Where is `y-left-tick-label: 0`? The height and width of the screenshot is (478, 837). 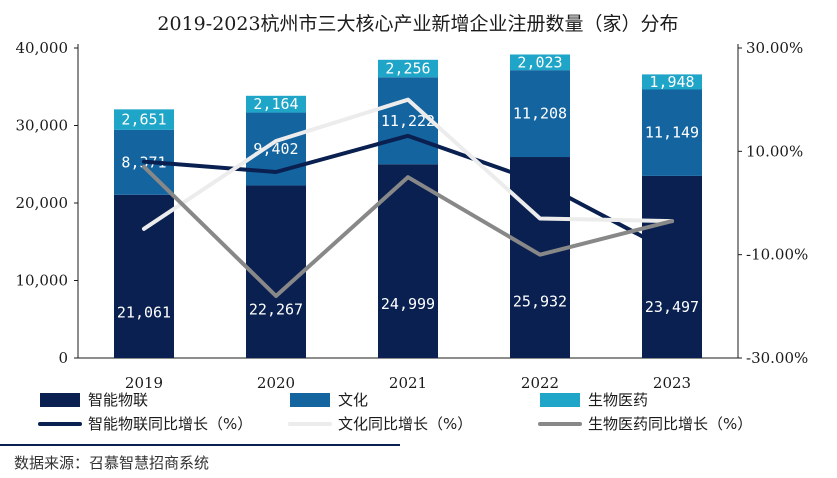
y-left-tick-label: 0 is located at coordinates (63, 358).